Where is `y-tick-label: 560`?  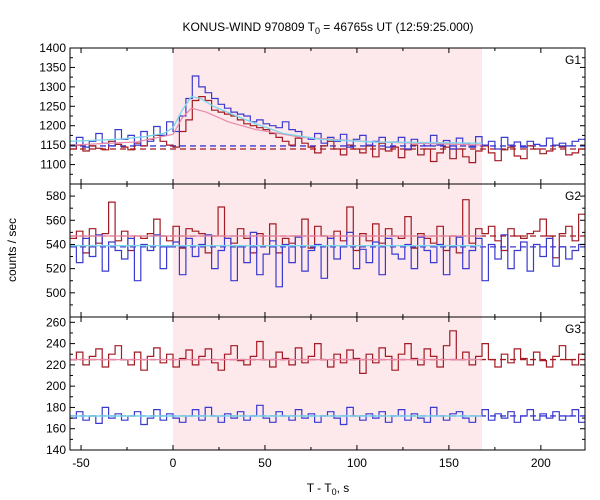
y-tick-label: 560 is located at coordinates (56, 220).